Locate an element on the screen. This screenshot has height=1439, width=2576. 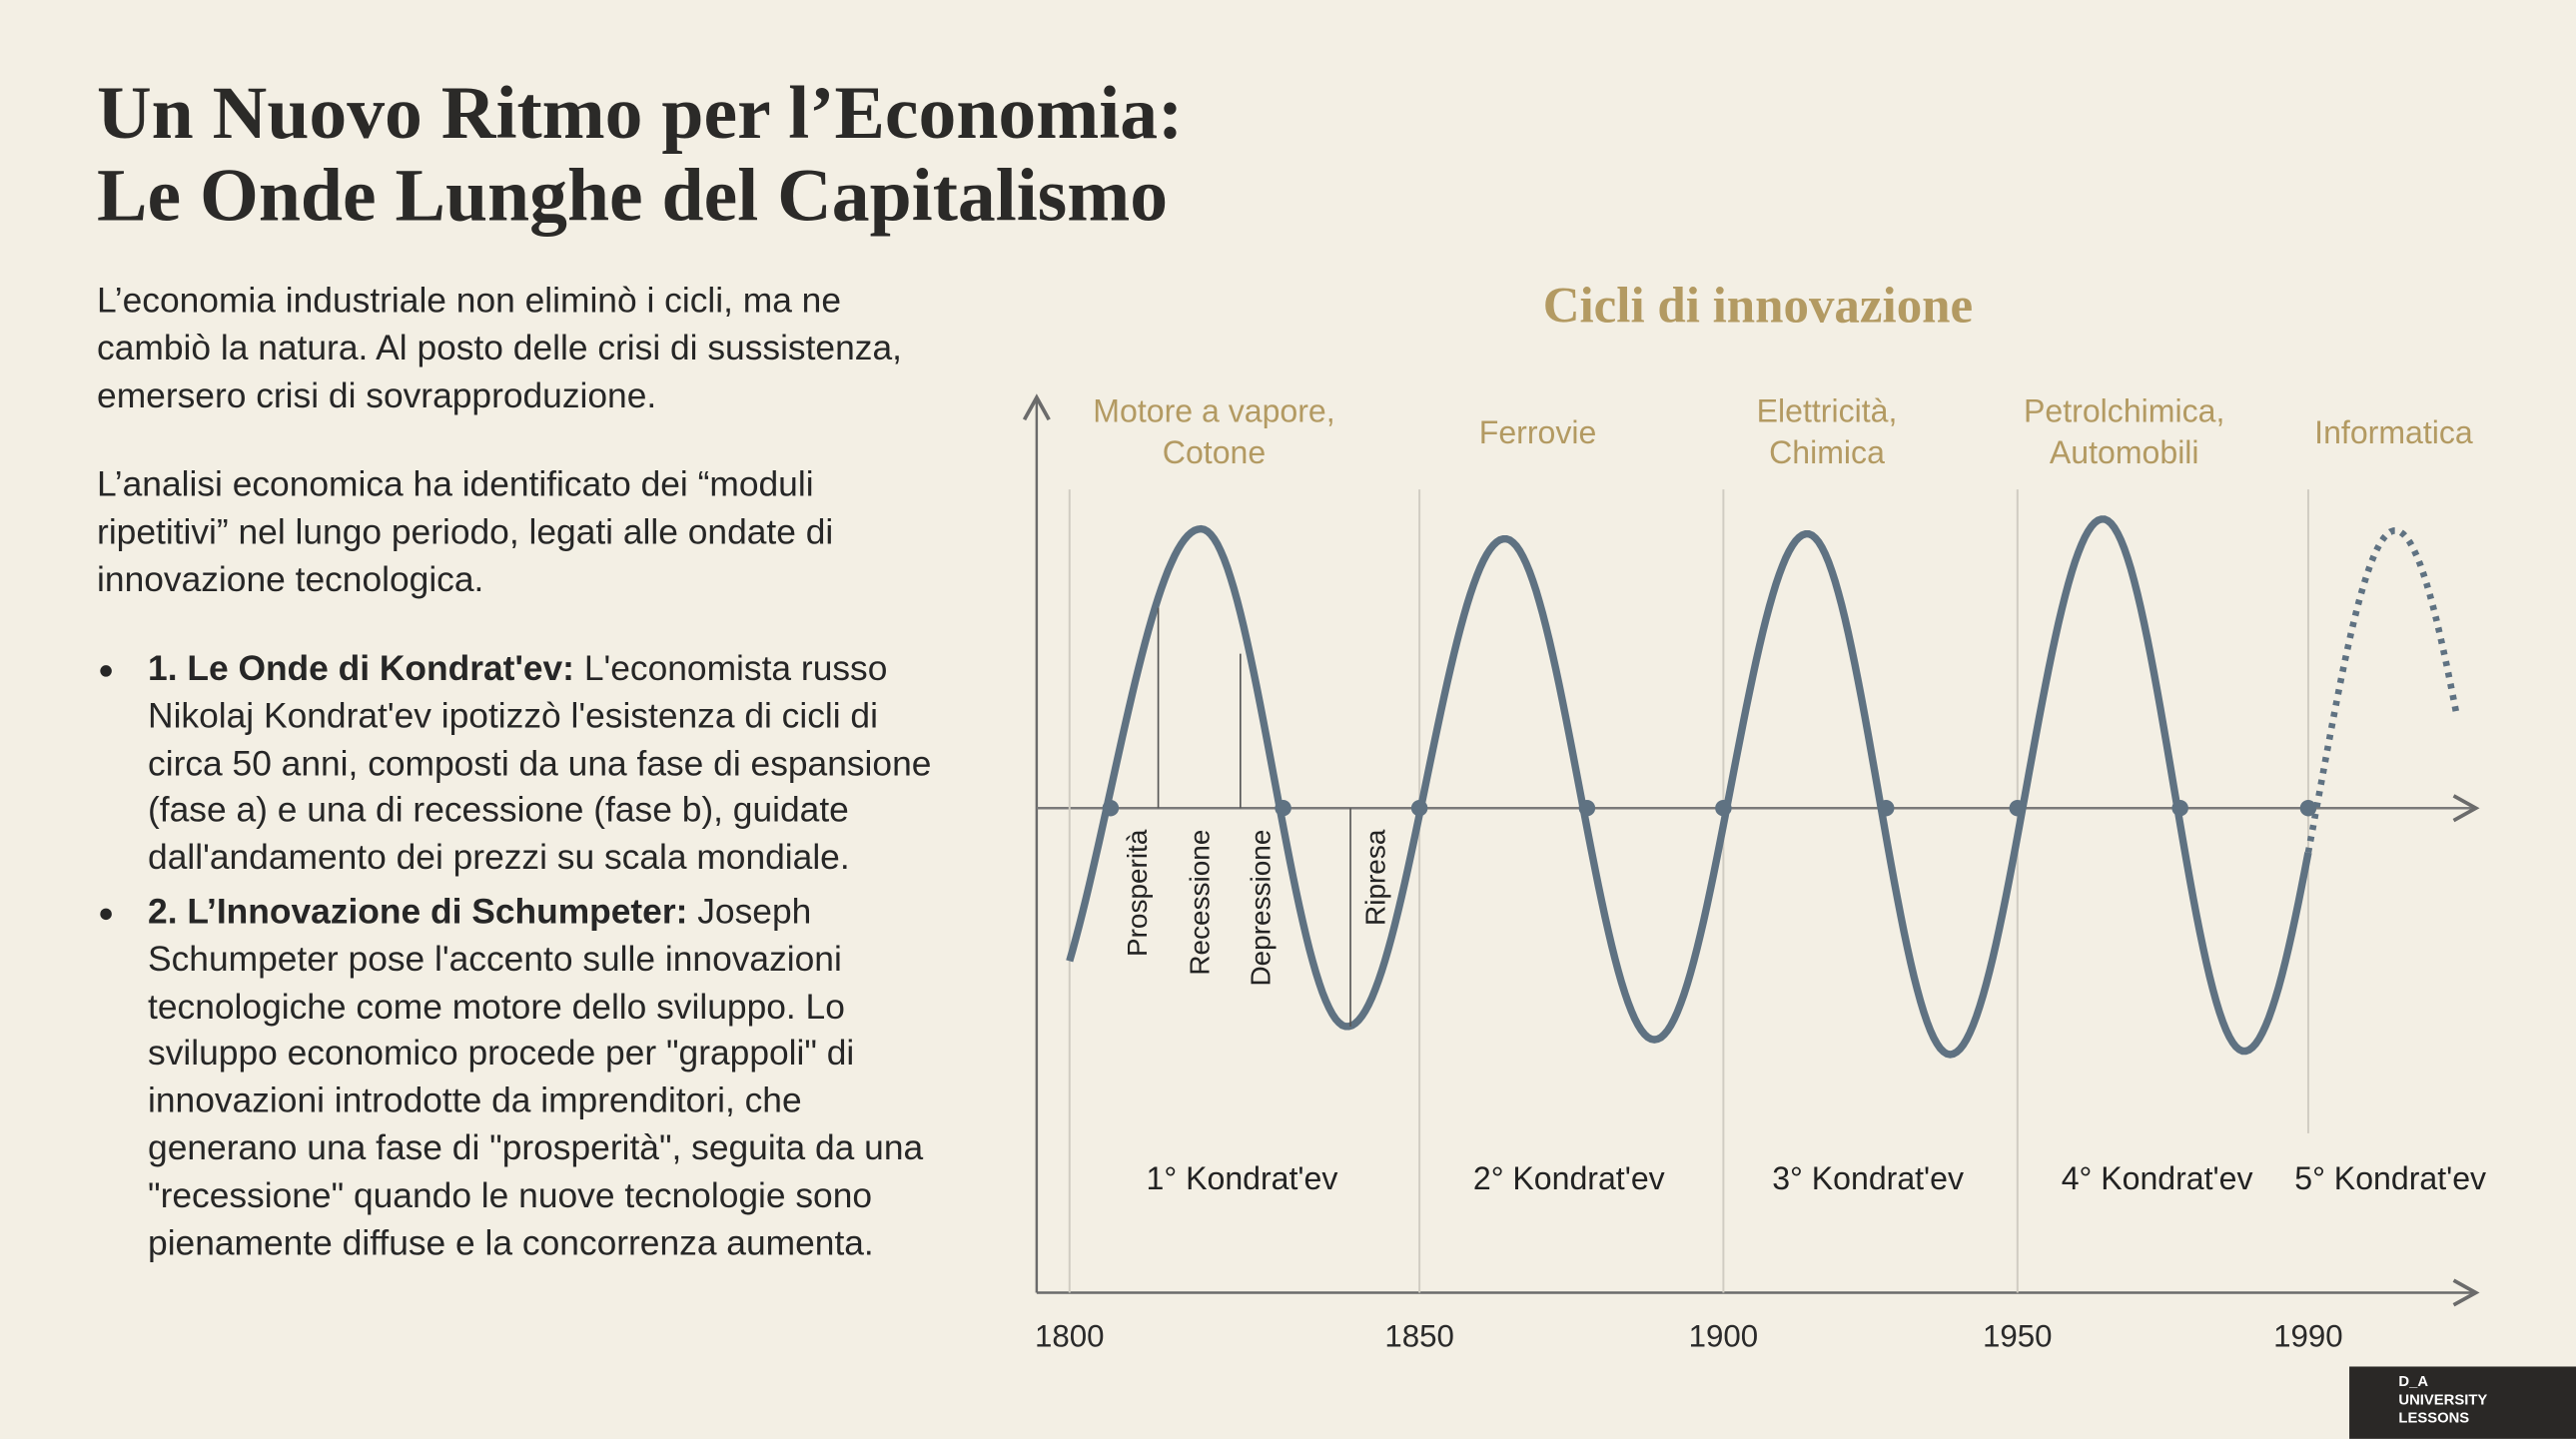
logo-line: D_A is located at coordinates (2414, 1382).